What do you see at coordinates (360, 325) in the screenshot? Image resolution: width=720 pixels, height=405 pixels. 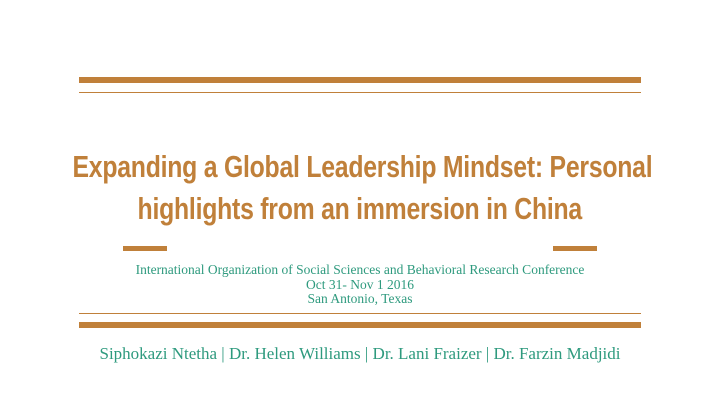 I see `bottom-thick-rule` at bounding box center [360, 325].